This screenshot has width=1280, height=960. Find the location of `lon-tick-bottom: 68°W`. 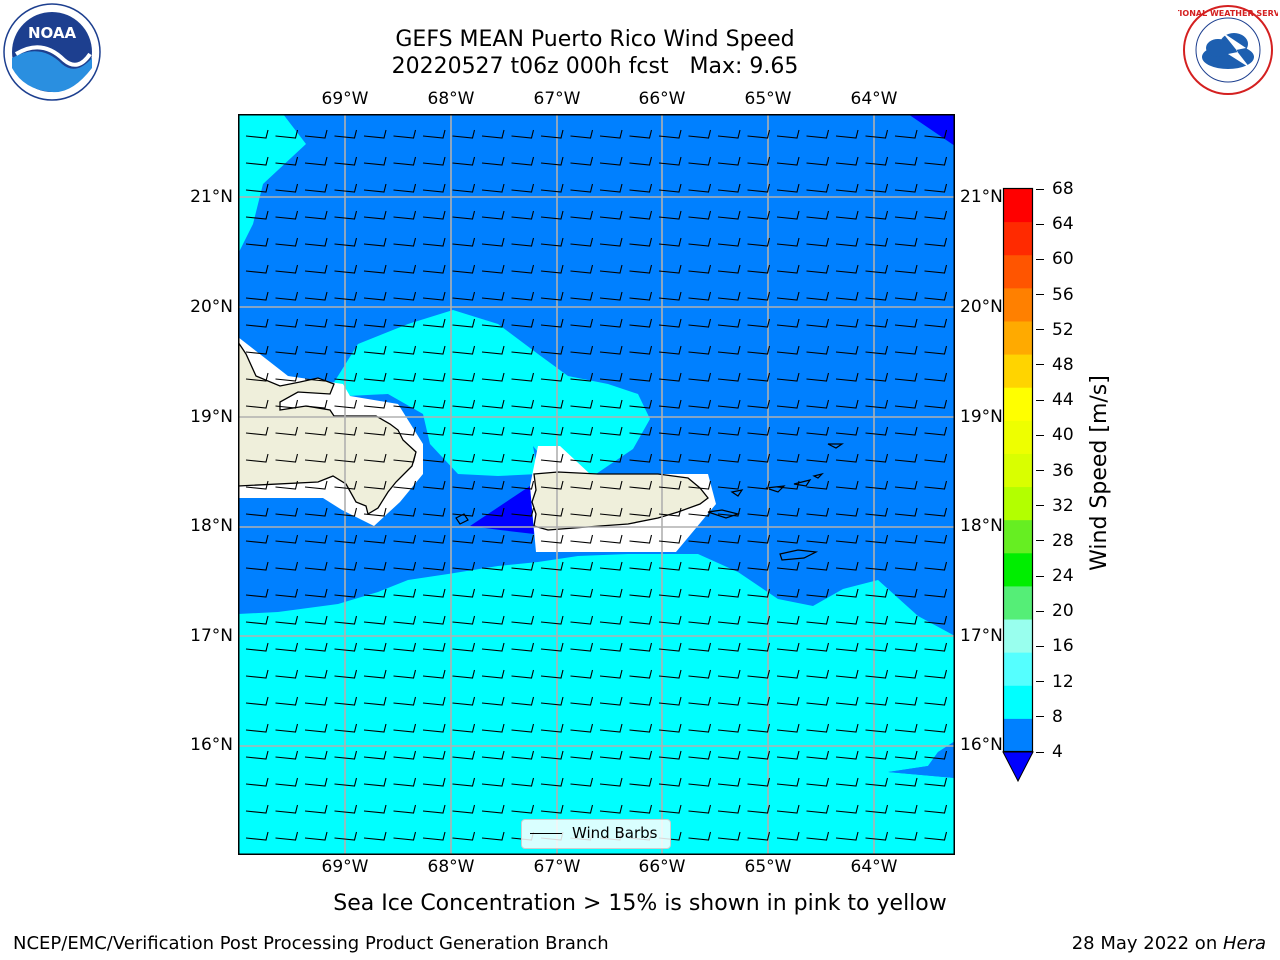

lon-tick-bottom: 68°W is located at coordinates (451, 867).